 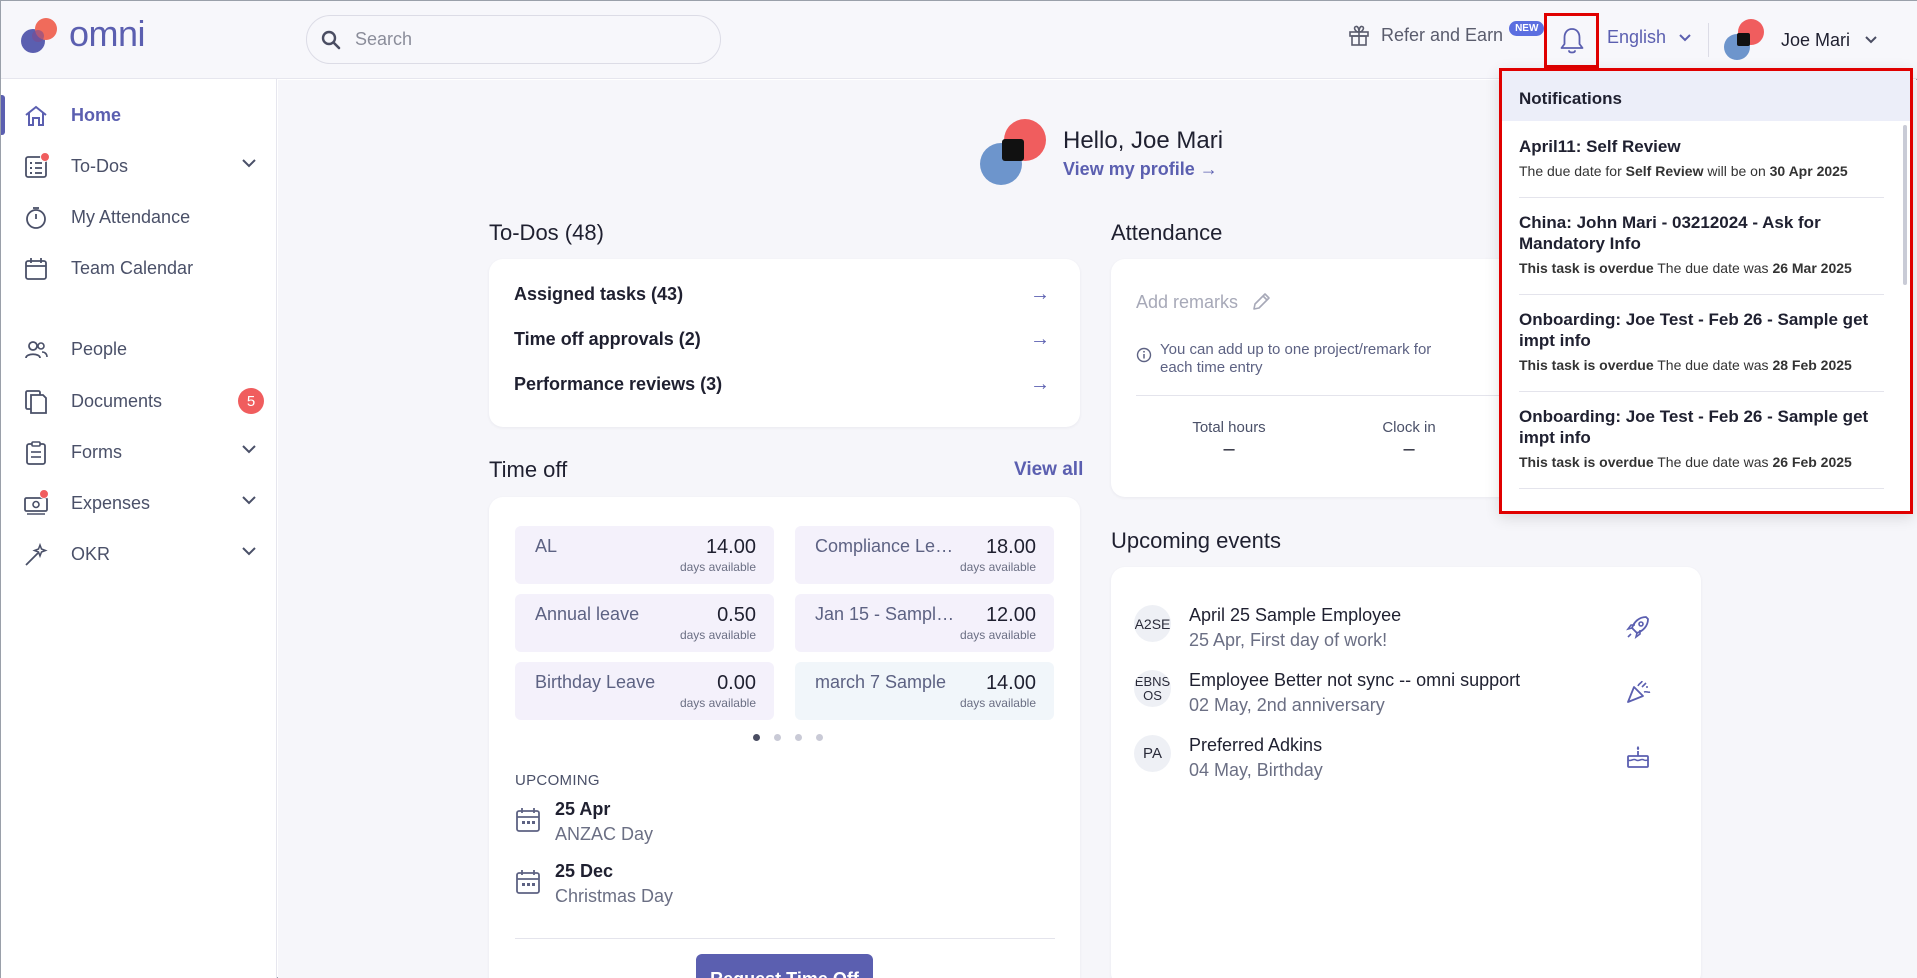 I want to click on sidebar-item-label: Documents, so click(x=117, y=400).